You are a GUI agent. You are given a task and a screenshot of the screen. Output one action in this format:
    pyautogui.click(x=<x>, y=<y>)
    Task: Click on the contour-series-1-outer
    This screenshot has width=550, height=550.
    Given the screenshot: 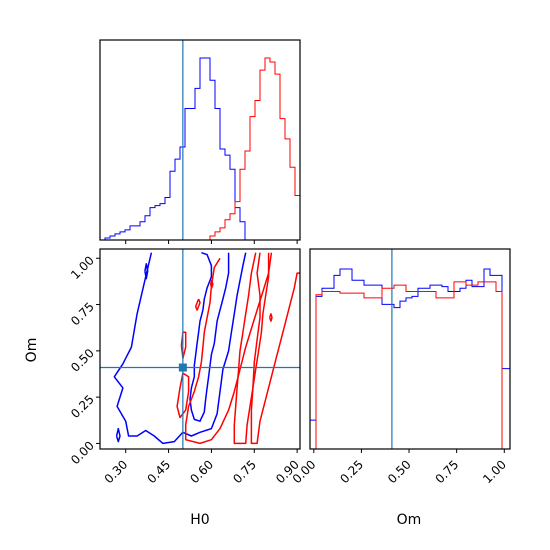 What is the action you would take?
    pyautogui.click(x=180, y=348)
    